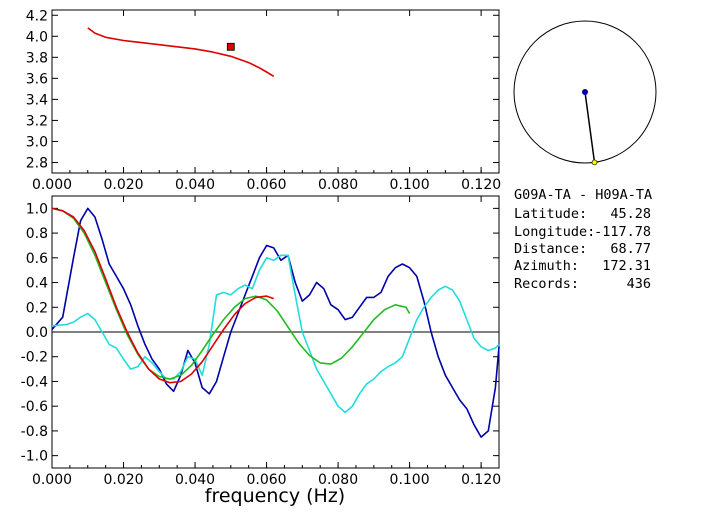 The image size is (704, 519). I want to click on azimuth-label: Azimuth:, so click(546, 266).